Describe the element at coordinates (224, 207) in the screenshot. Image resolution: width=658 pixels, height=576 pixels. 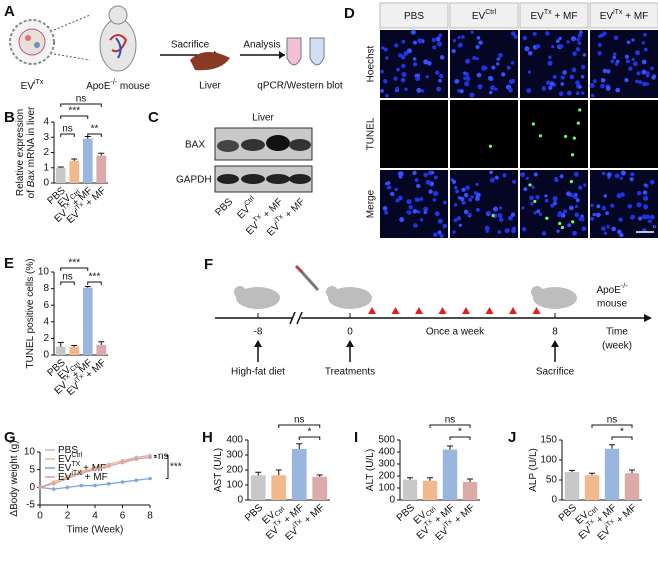
I see `lane-label: PBS` at that location.